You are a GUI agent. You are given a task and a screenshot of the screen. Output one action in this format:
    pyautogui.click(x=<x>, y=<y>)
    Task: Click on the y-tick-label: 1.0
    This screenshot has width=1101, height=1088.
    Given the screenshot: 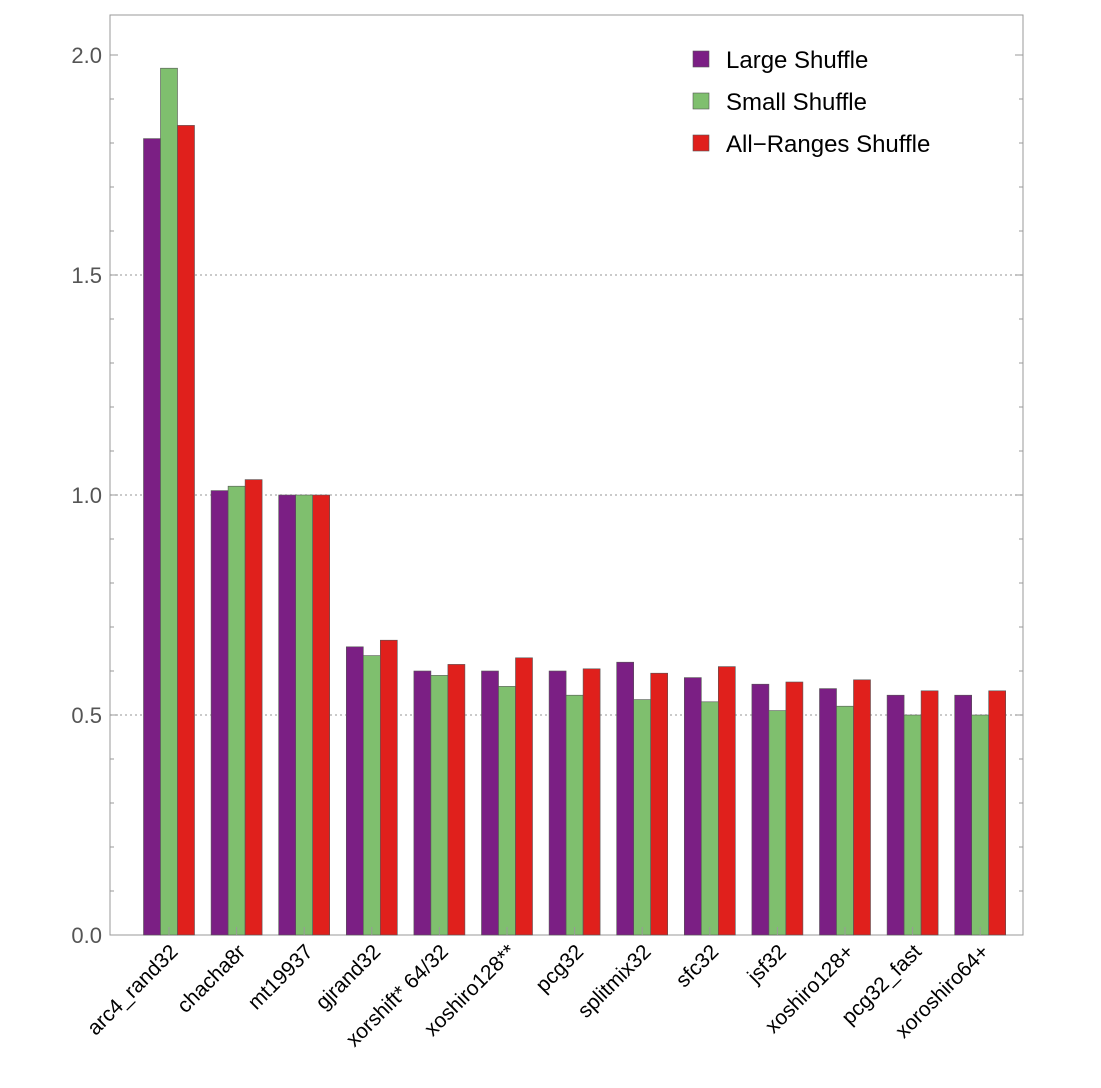 What is the action you would take?
    pyautogui.click(x=86, y=495)
    